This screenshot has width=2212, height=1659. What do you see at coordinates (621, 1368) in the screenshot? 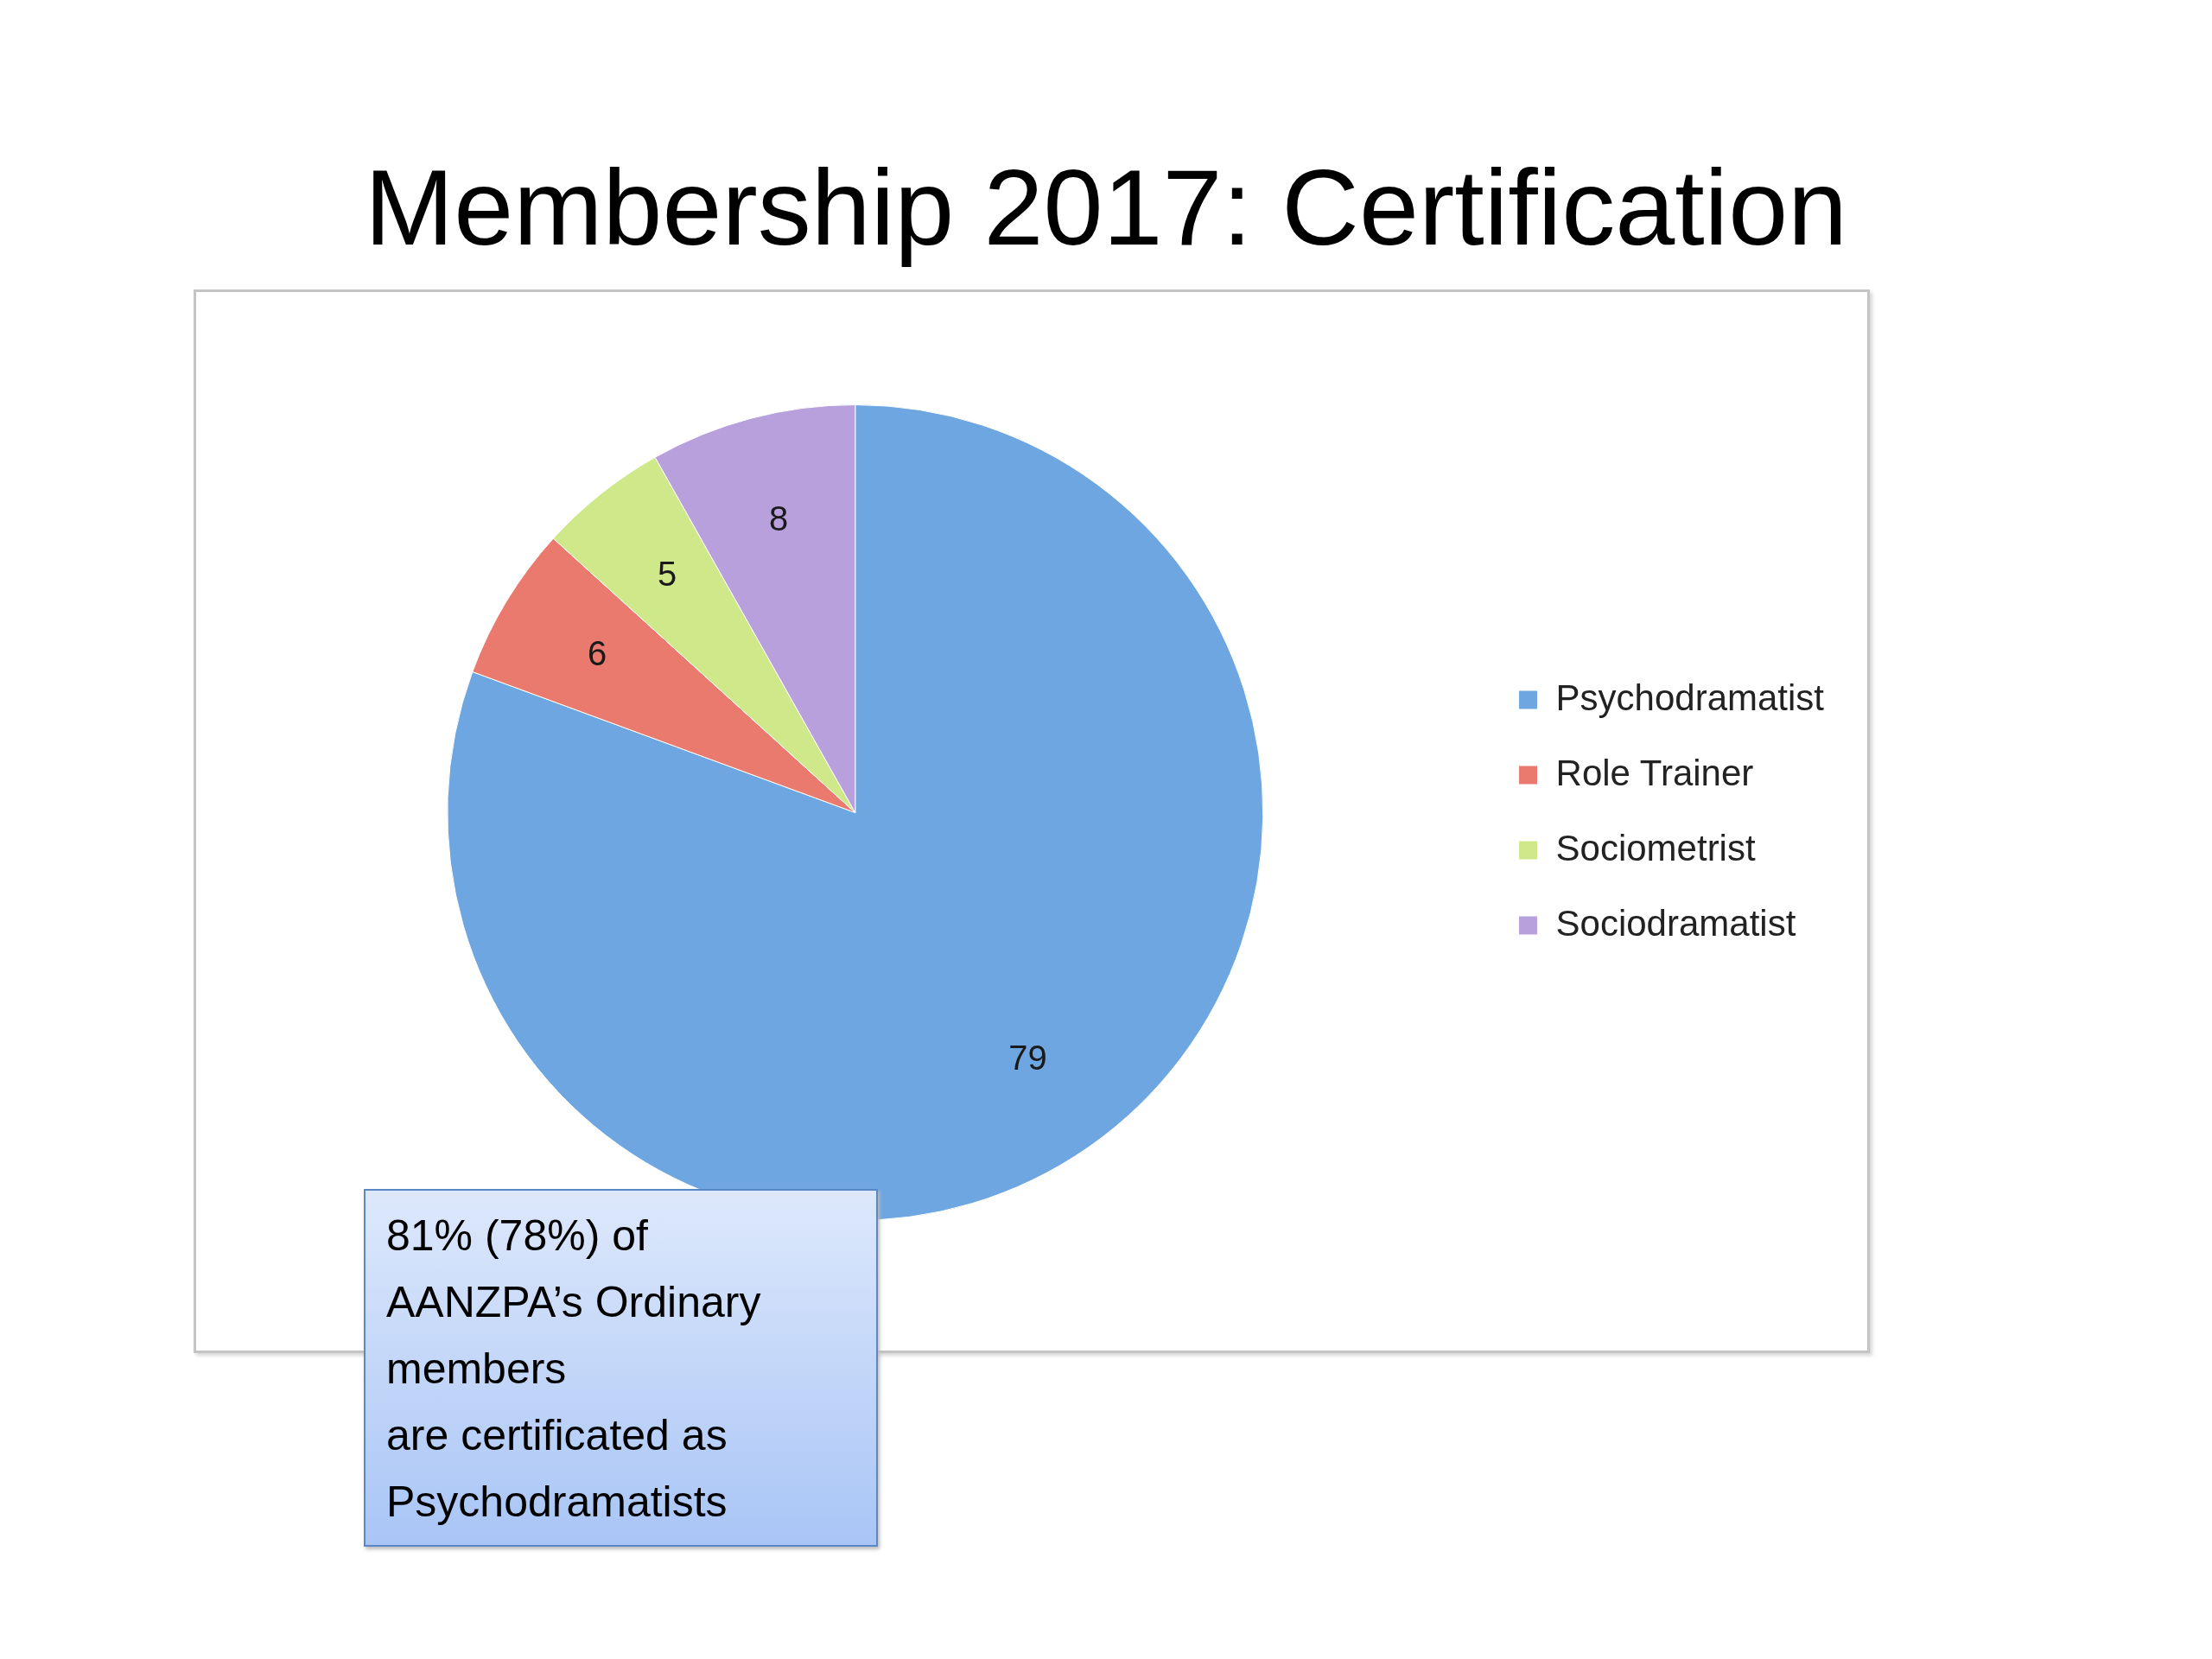
I see `callout-box: 81% (78%) of AANZPA’s Ordinary members are certificated as Psychodramatists` at bounding box center [621, 1368].